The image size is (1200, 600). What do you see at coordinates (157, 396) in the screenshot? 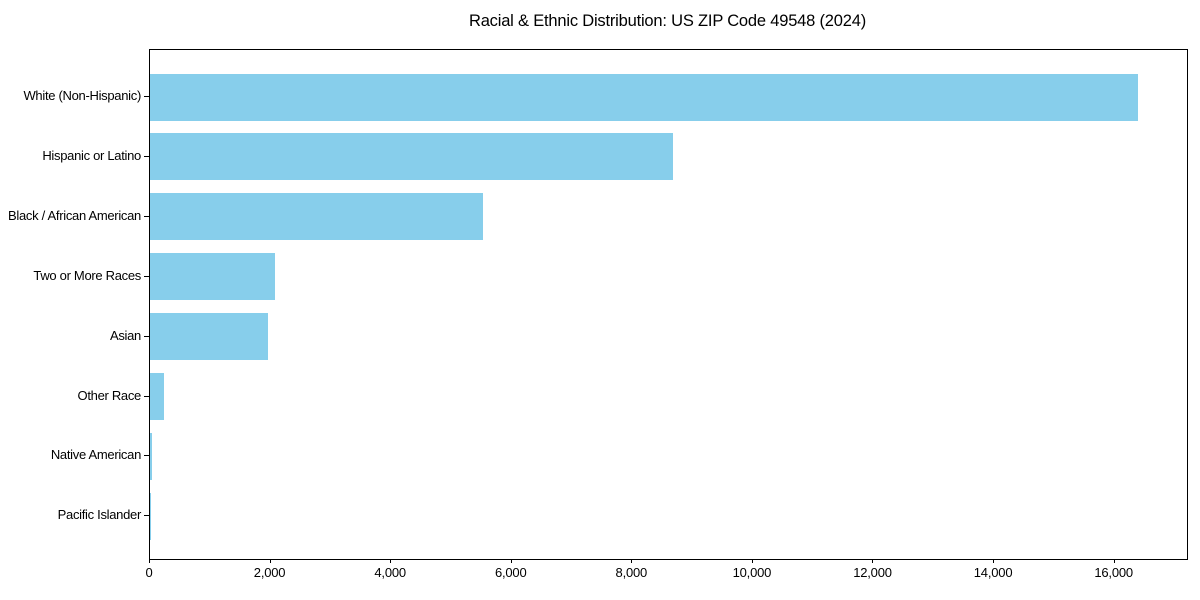
I see `bar-other-race` at bounding box center [157, 396].